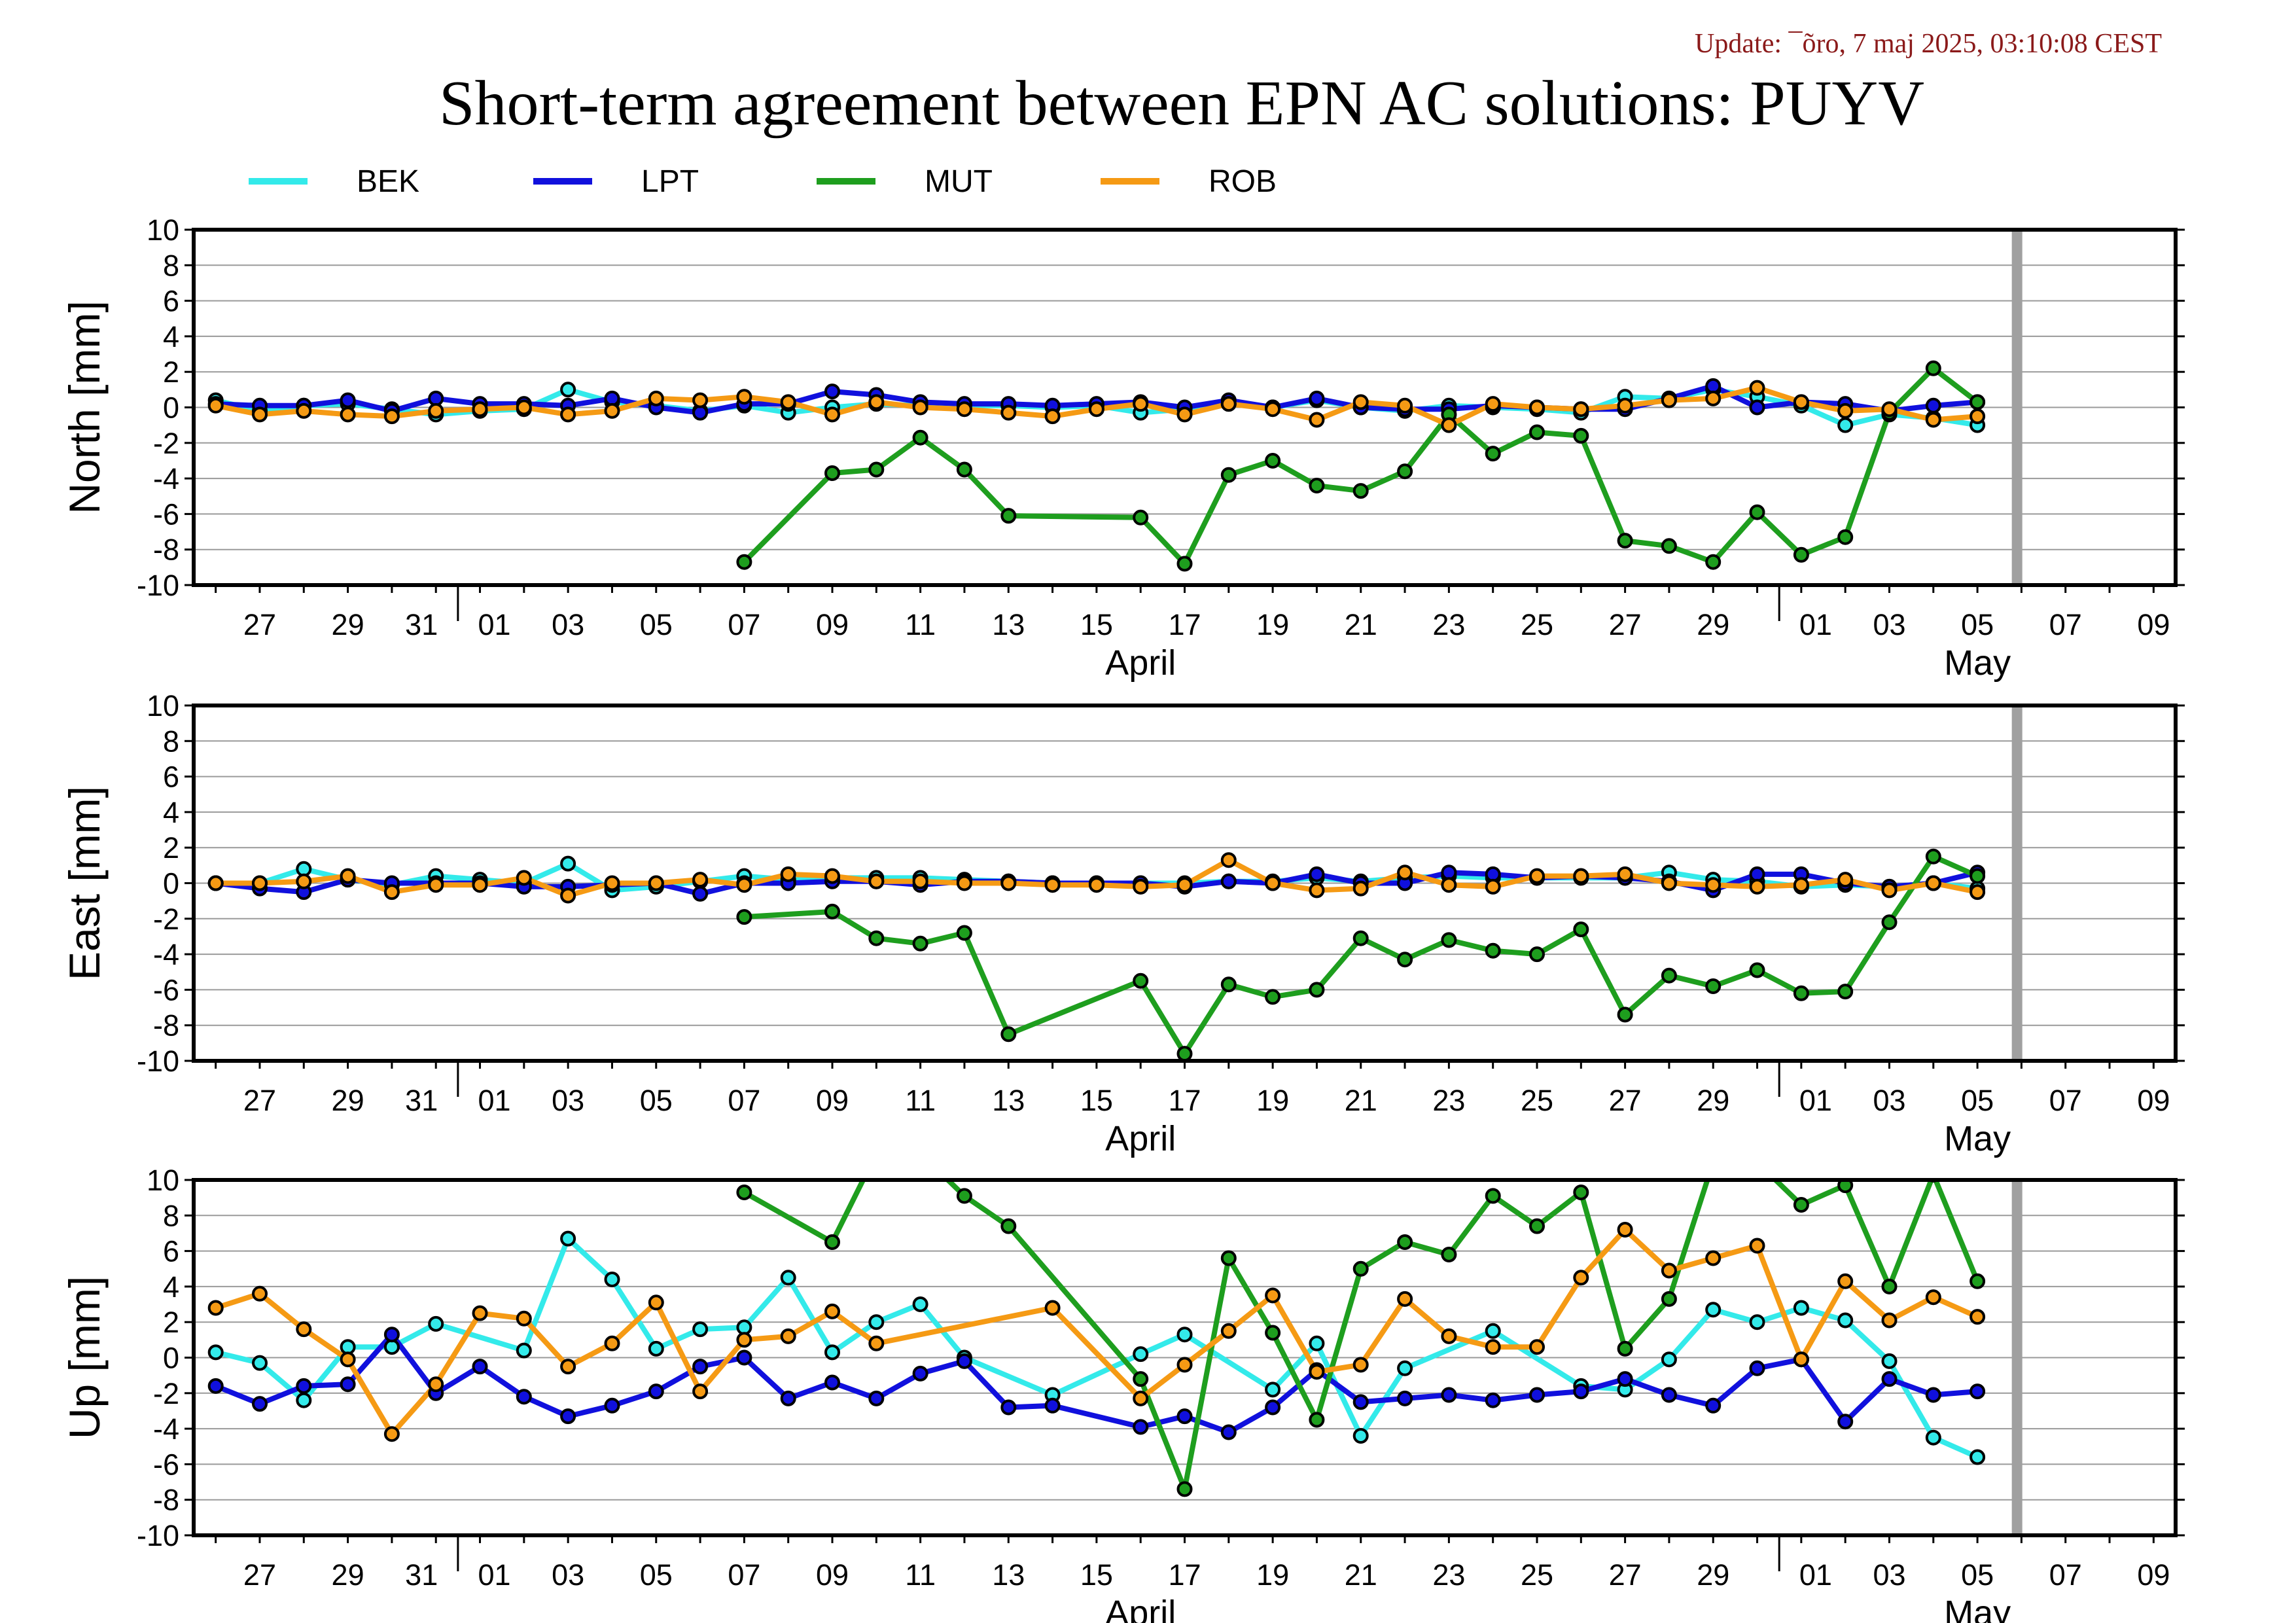 The height and width of the screenshot is (1623, 2296). I want to click on y-tick-label: -4, so click(166, 954).